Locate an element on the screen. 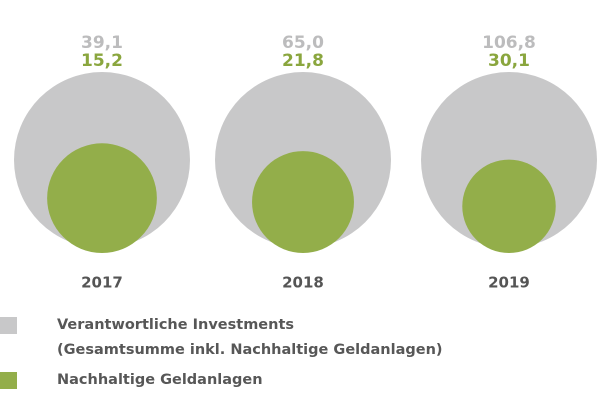 The width and height of the screenshot is (605, 414). sub-label: 21,8 is located at coordinates (303, 61).